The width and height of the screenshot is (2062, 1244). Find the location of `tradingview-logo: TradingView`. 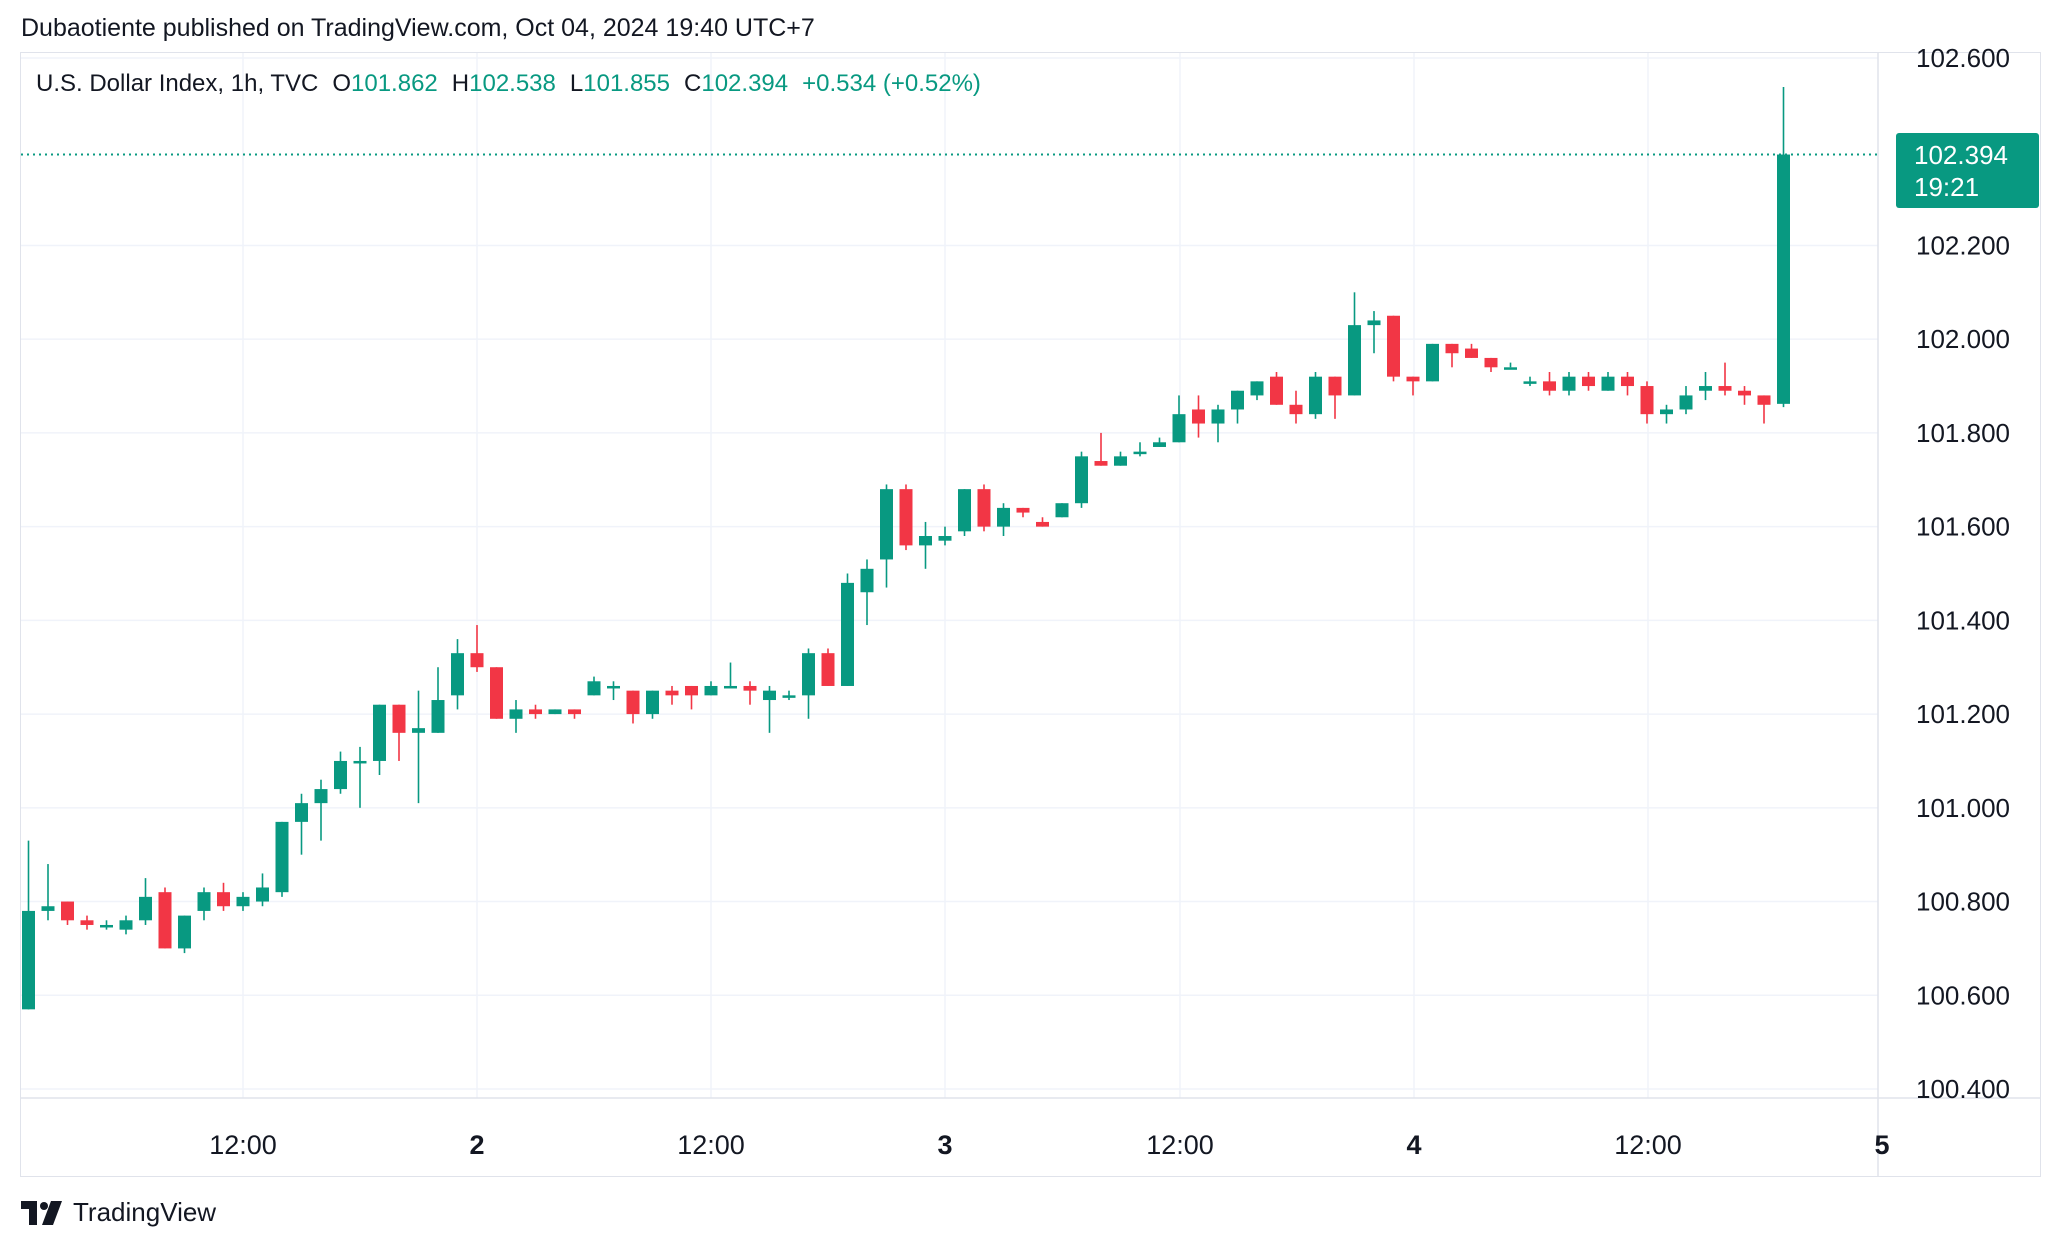

tradingview-logo: TradingView is located at coordinates (118, 1212).